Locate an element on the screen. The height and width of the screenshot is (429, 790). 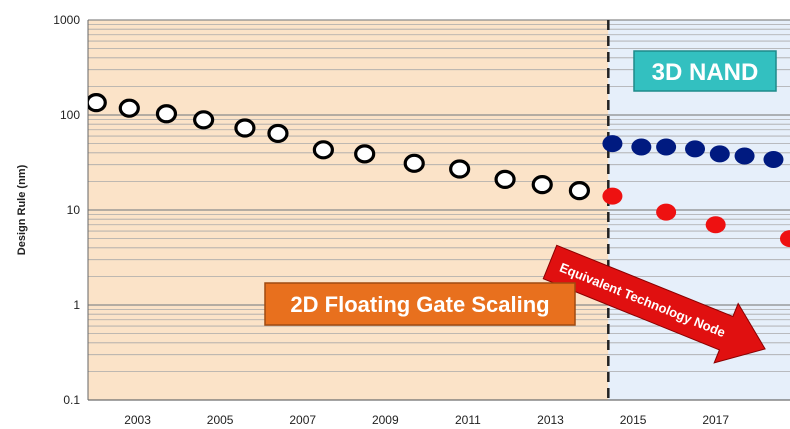
x-tick-label: 2009 is located at coordinates (385, 420).